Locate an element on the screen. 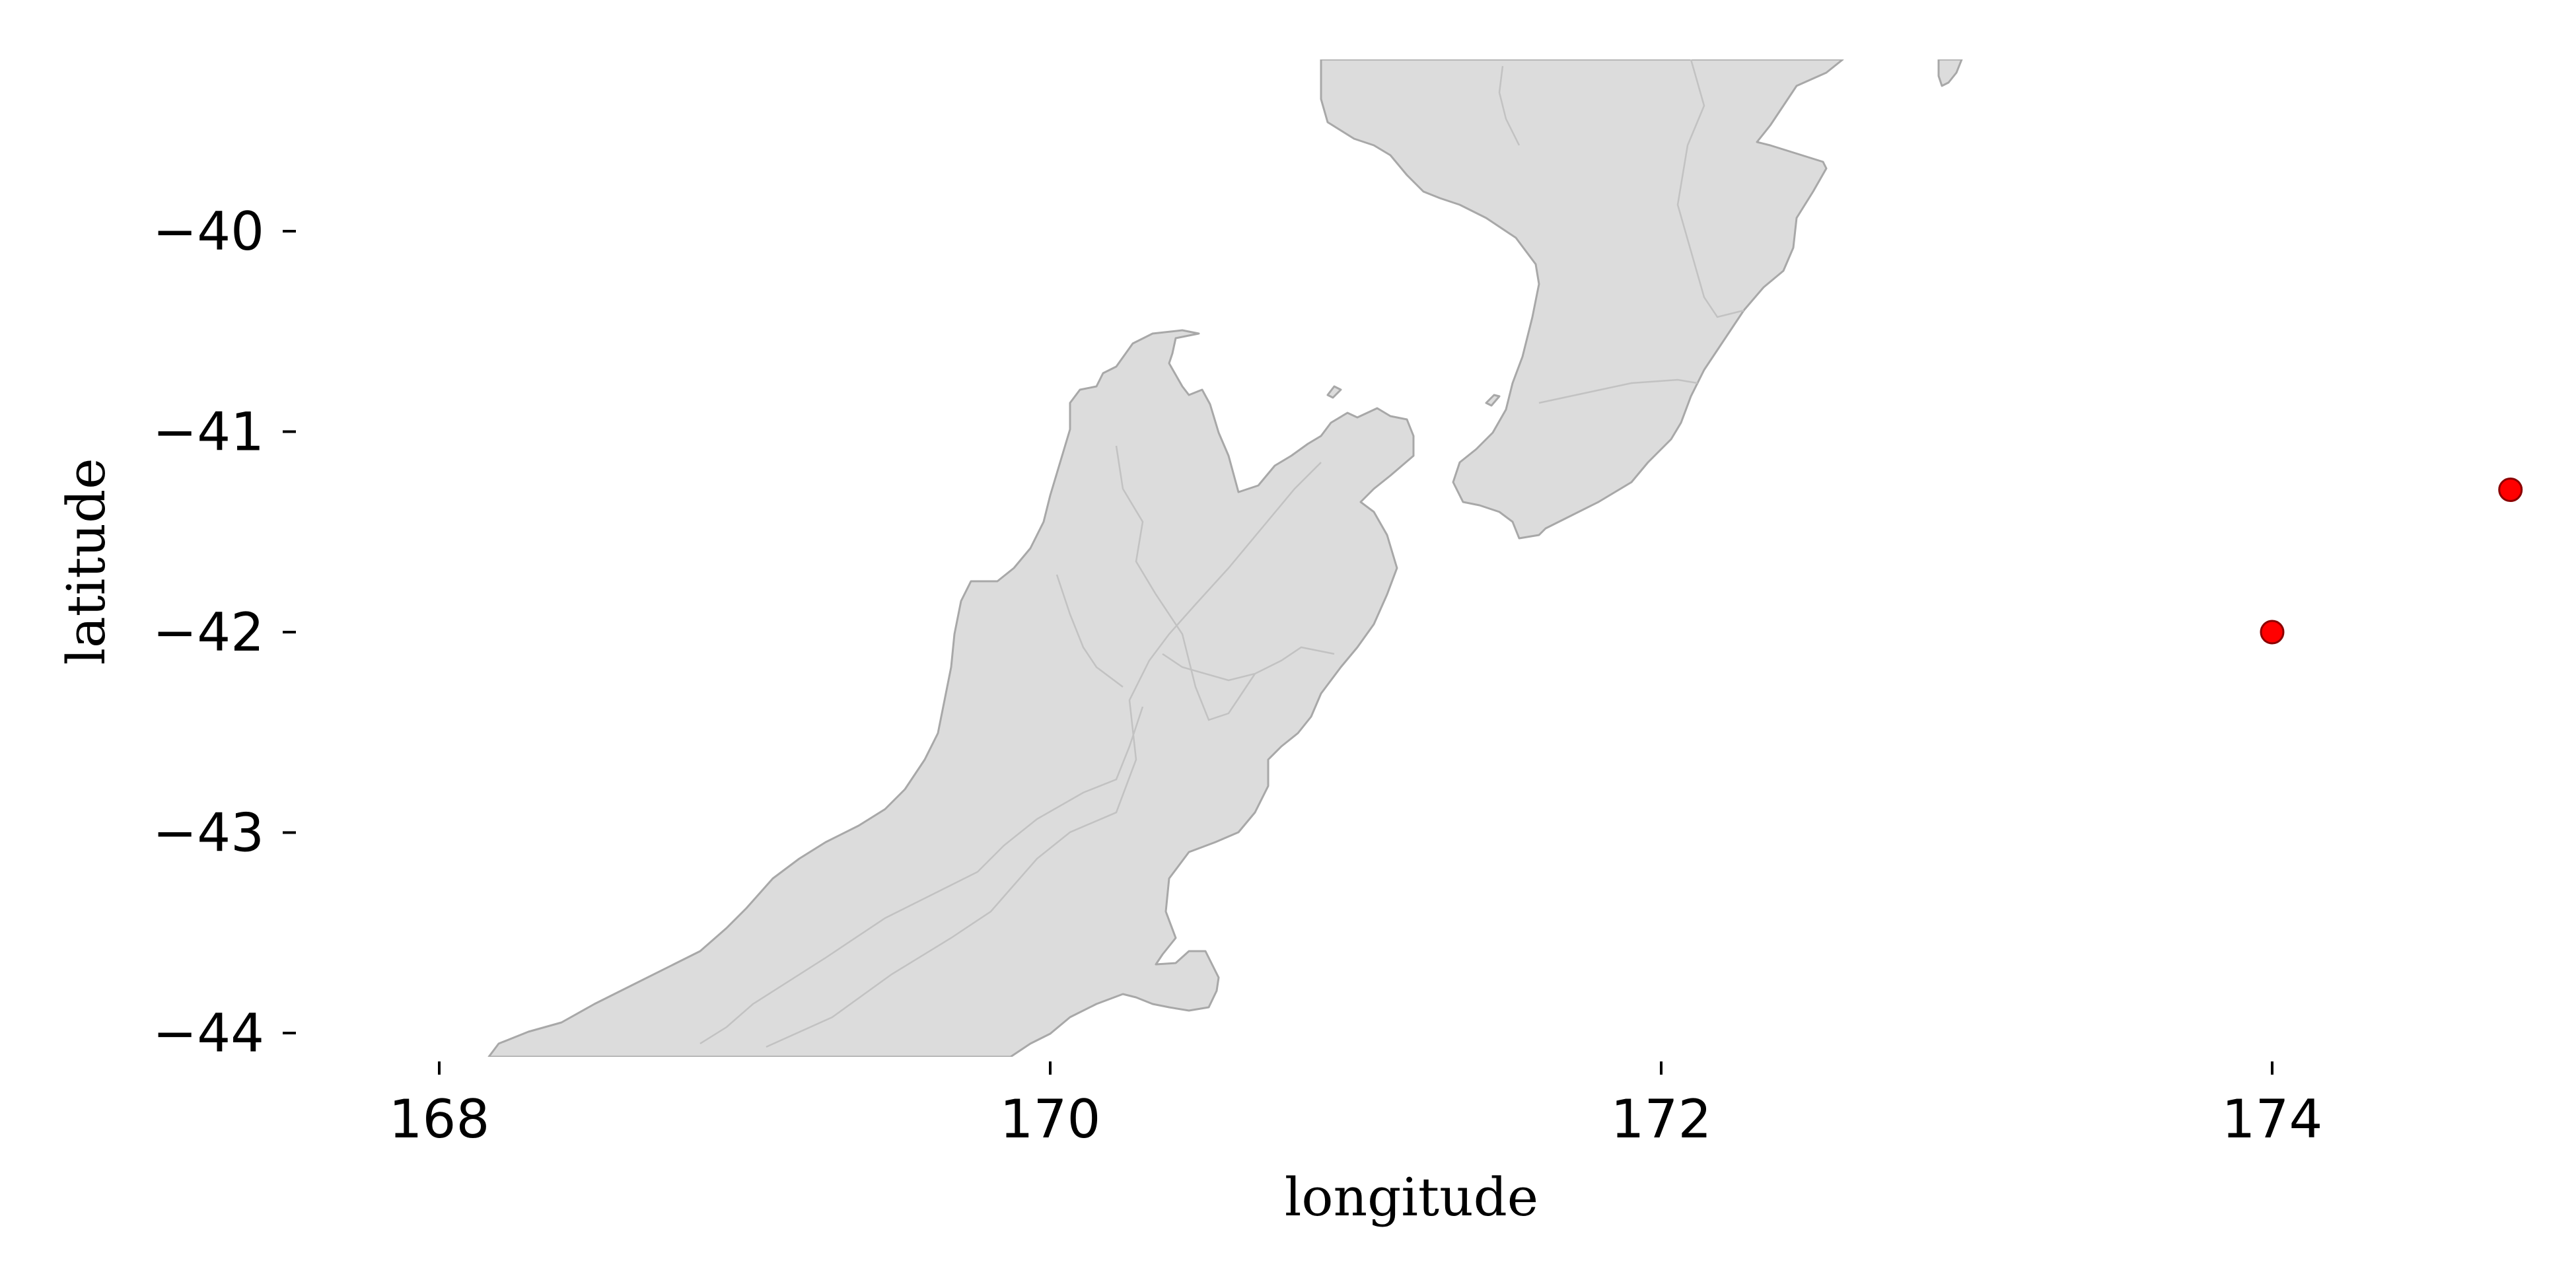  north-island-landmass is located at coordinates (1582, 299).